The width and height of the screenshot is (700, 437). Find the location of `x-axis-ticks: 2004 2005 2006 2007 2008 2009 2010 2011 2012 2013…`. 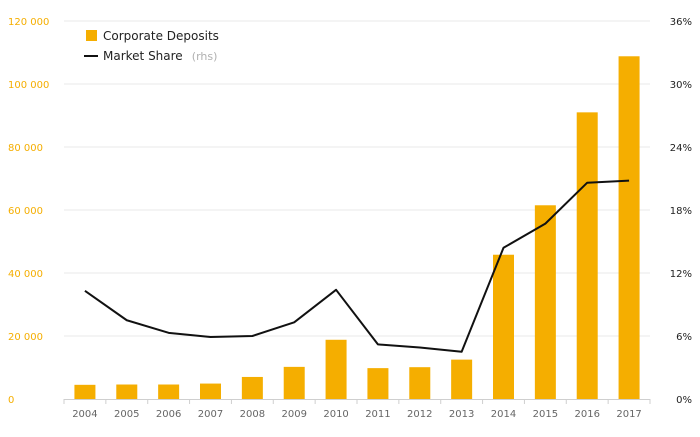

x-axis-ticks: 2004 2005 2006 2007 2008 2009 2010 2011 2012 2013… is located at coordinates (357, 414).